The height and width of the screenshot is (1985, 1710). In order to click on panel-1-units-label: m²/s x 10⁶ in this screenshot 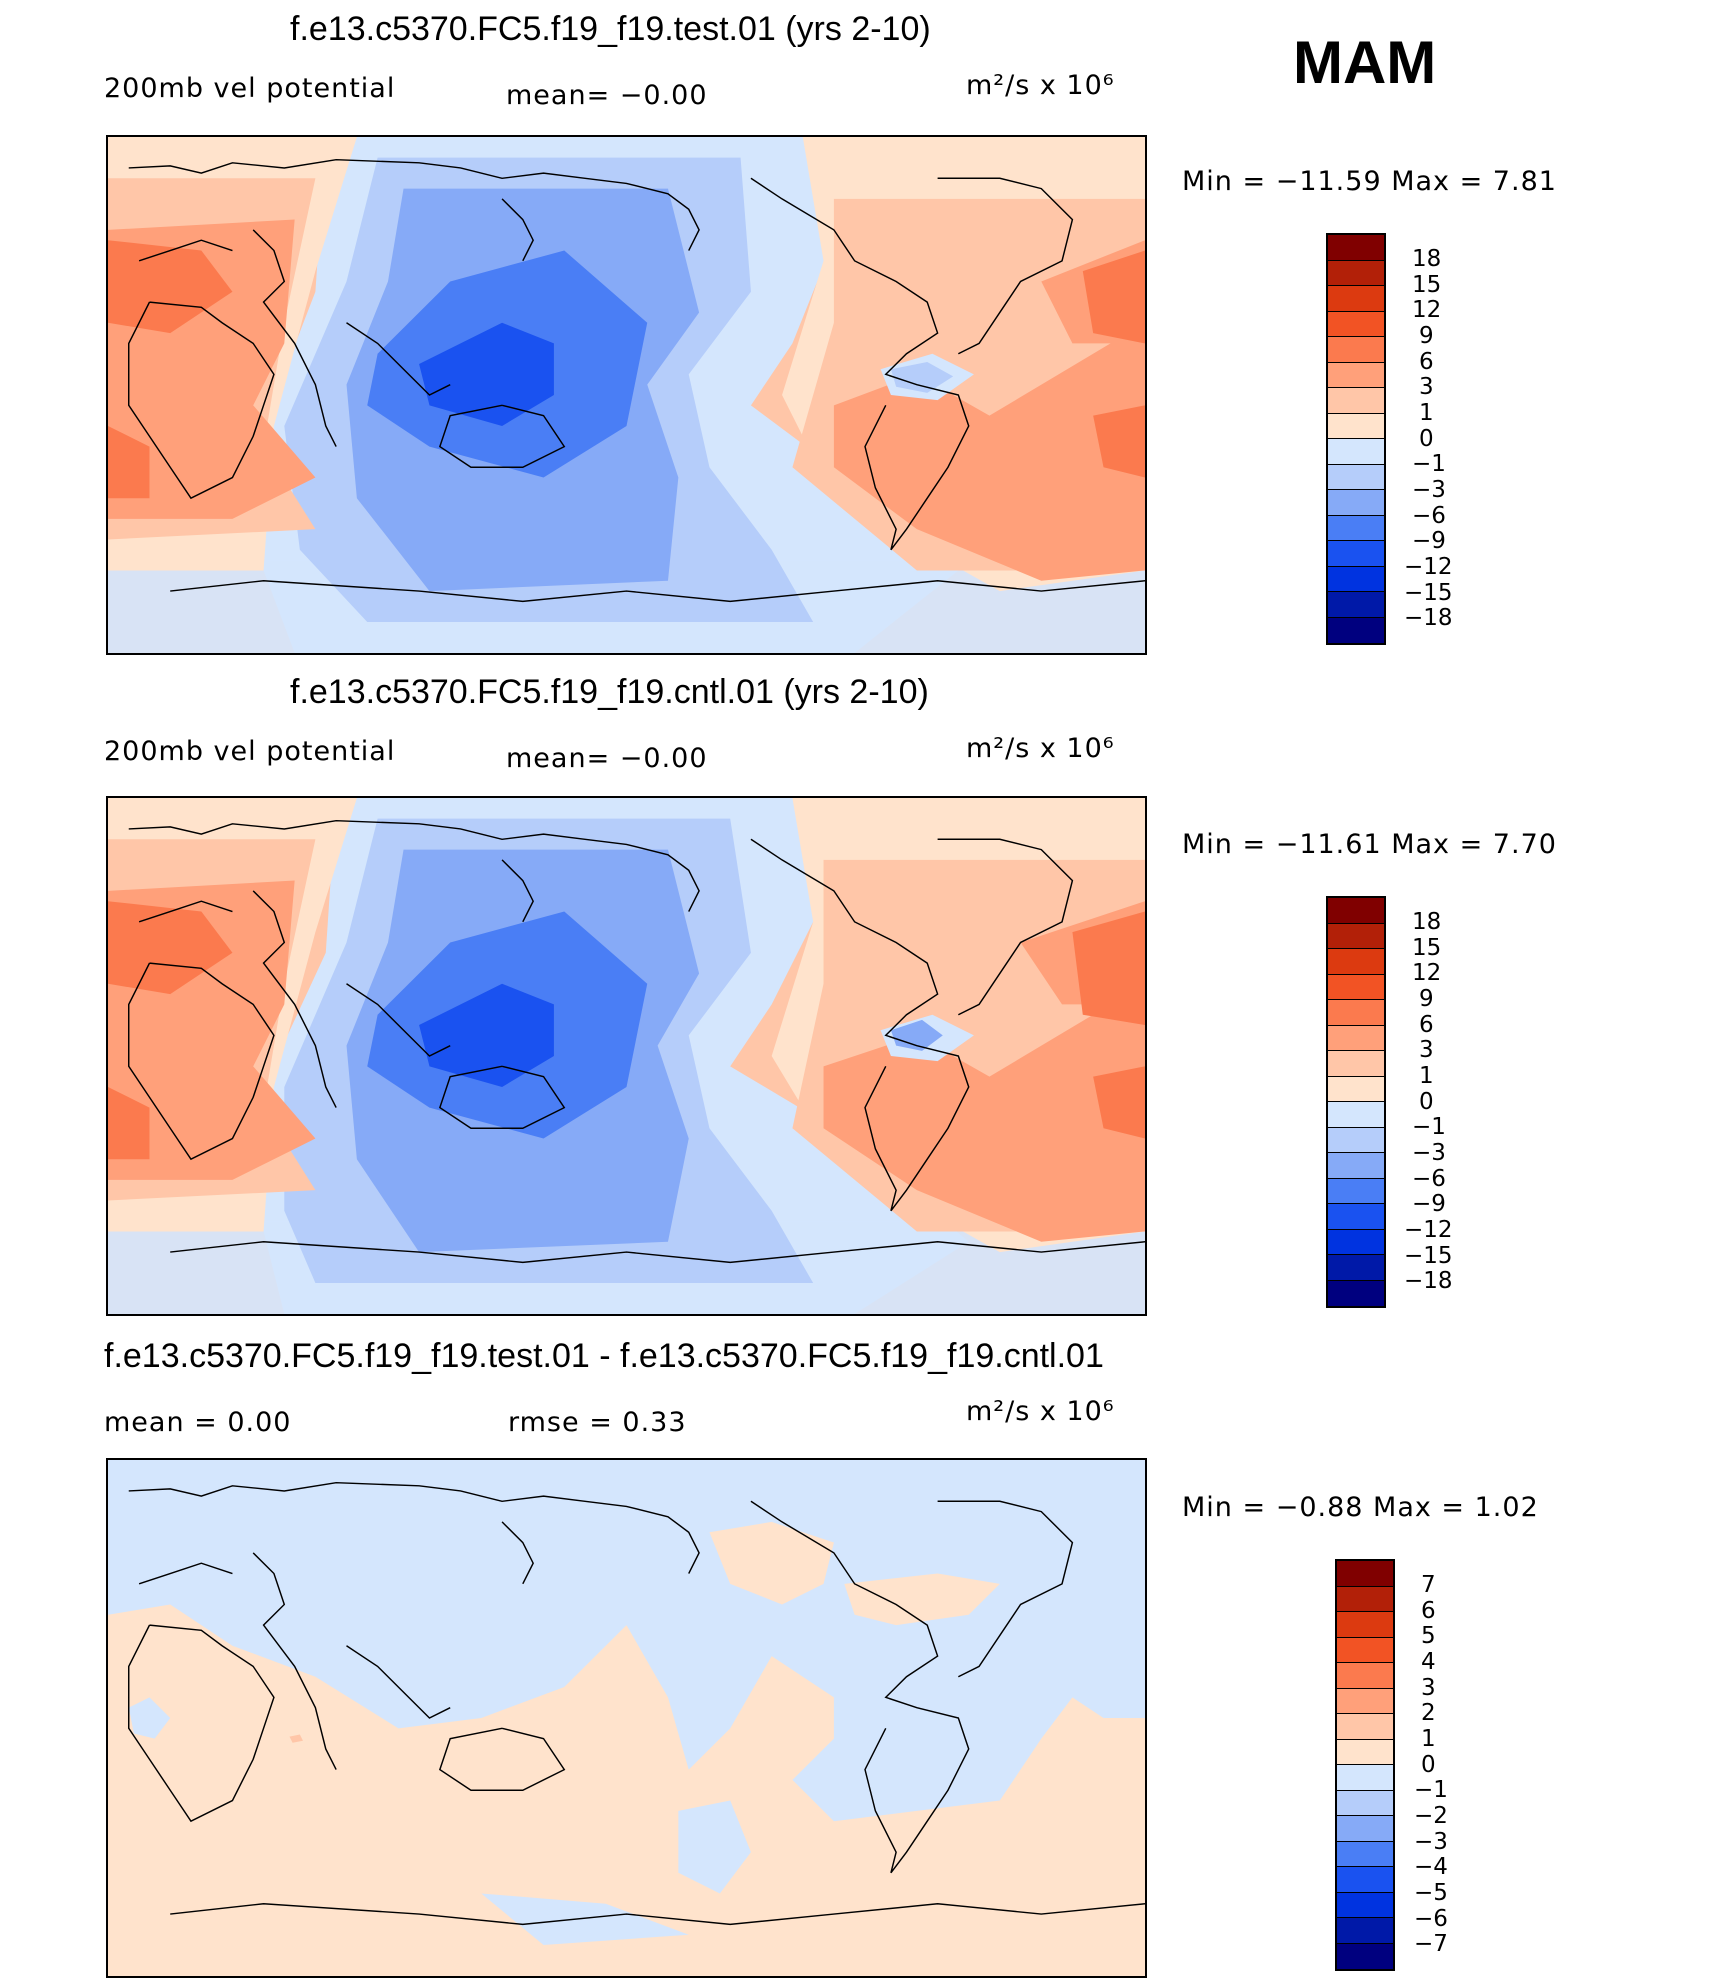, I will do `click(1040, 85)`.